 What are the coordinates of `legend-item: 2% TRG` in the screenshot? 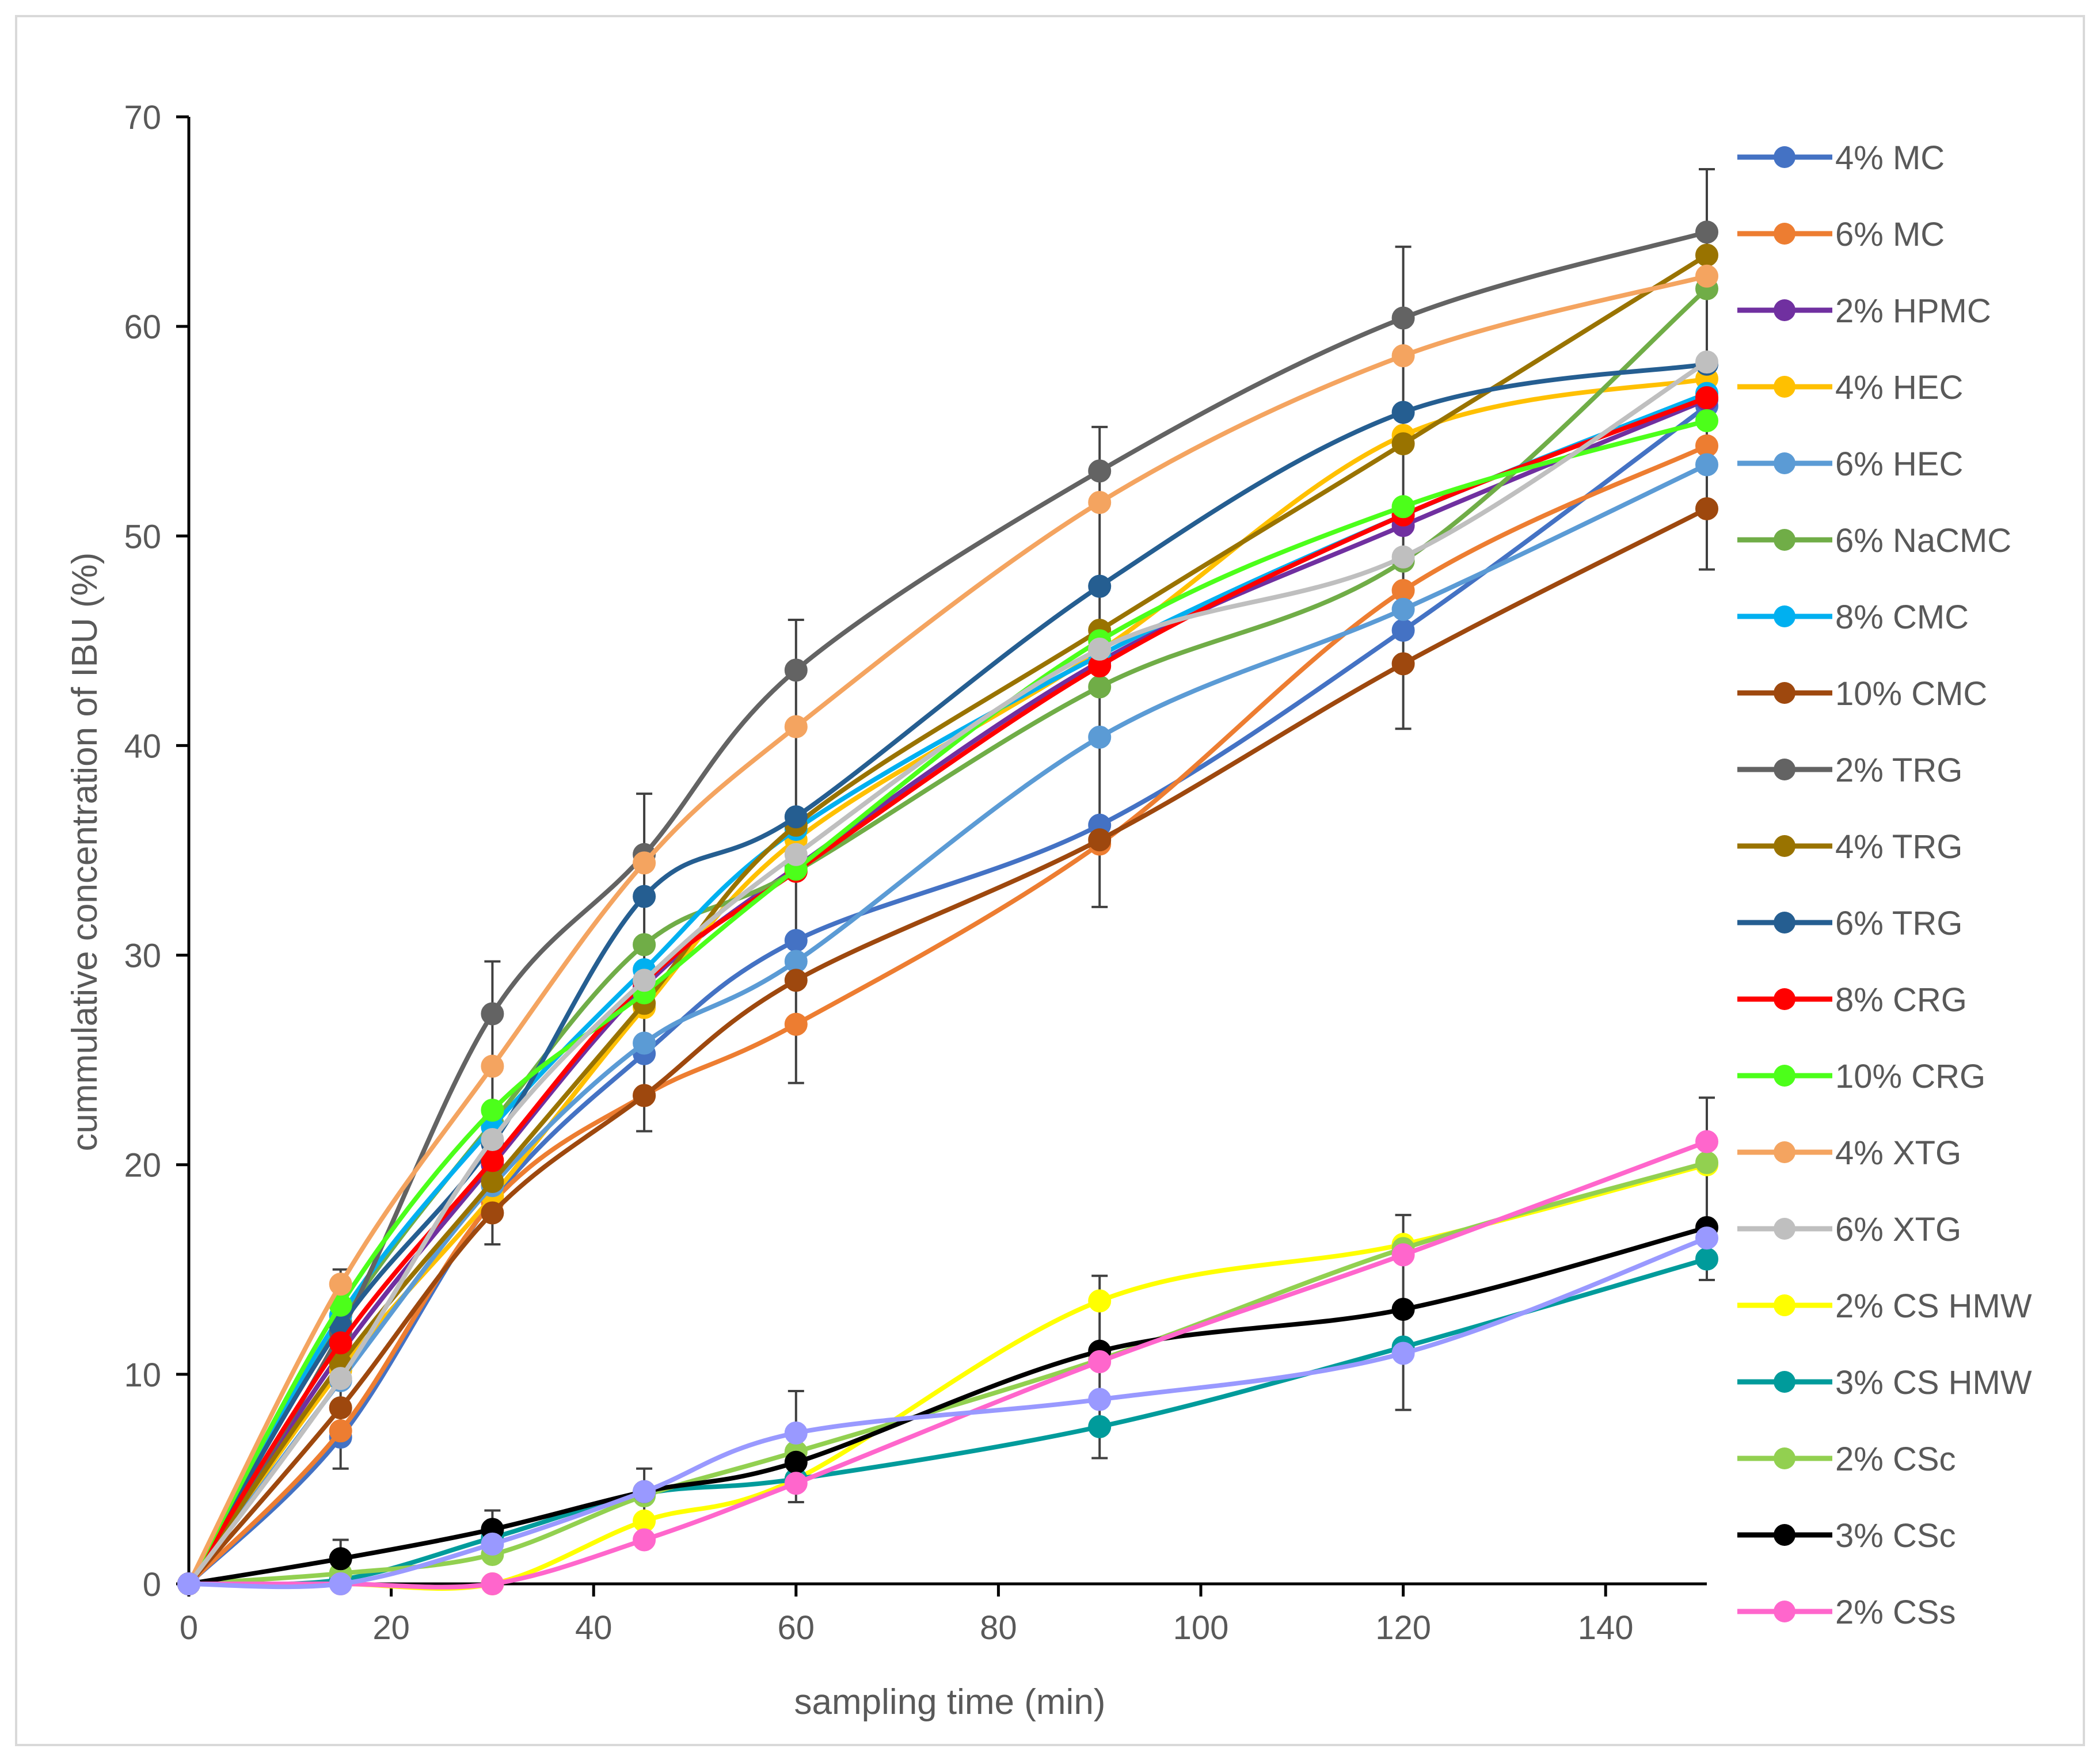 It's located at (1849, 770).